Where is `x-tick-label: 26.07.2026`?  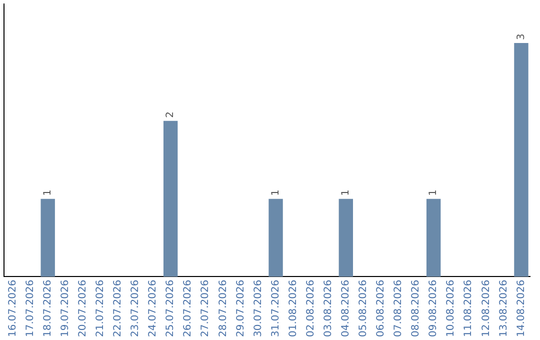
x-tick-label: 26.07.2026 is located at coordinates (188, 309).